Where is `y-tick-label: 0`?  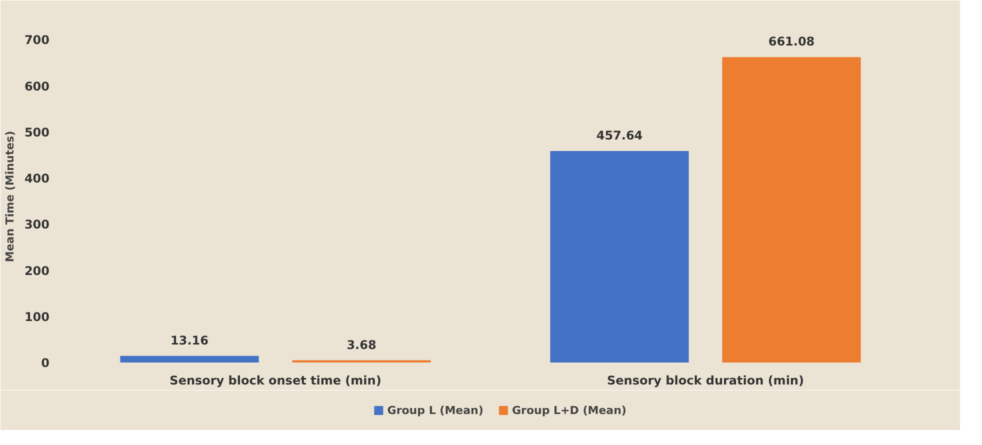
y-tick-label: 0 is located at coordinates (45, 363).